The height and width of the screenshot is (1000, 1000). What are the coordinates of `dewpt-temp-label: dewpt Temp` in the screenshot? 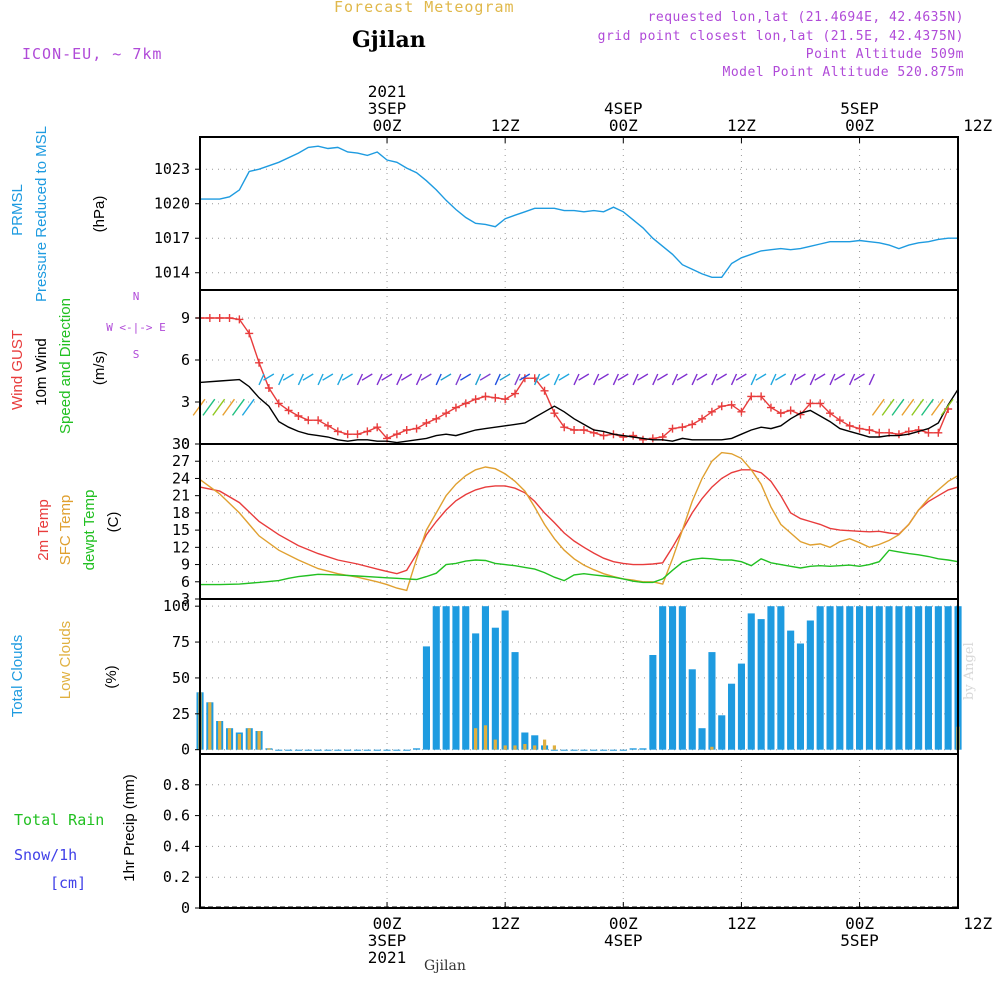 It's located at (89, 530).